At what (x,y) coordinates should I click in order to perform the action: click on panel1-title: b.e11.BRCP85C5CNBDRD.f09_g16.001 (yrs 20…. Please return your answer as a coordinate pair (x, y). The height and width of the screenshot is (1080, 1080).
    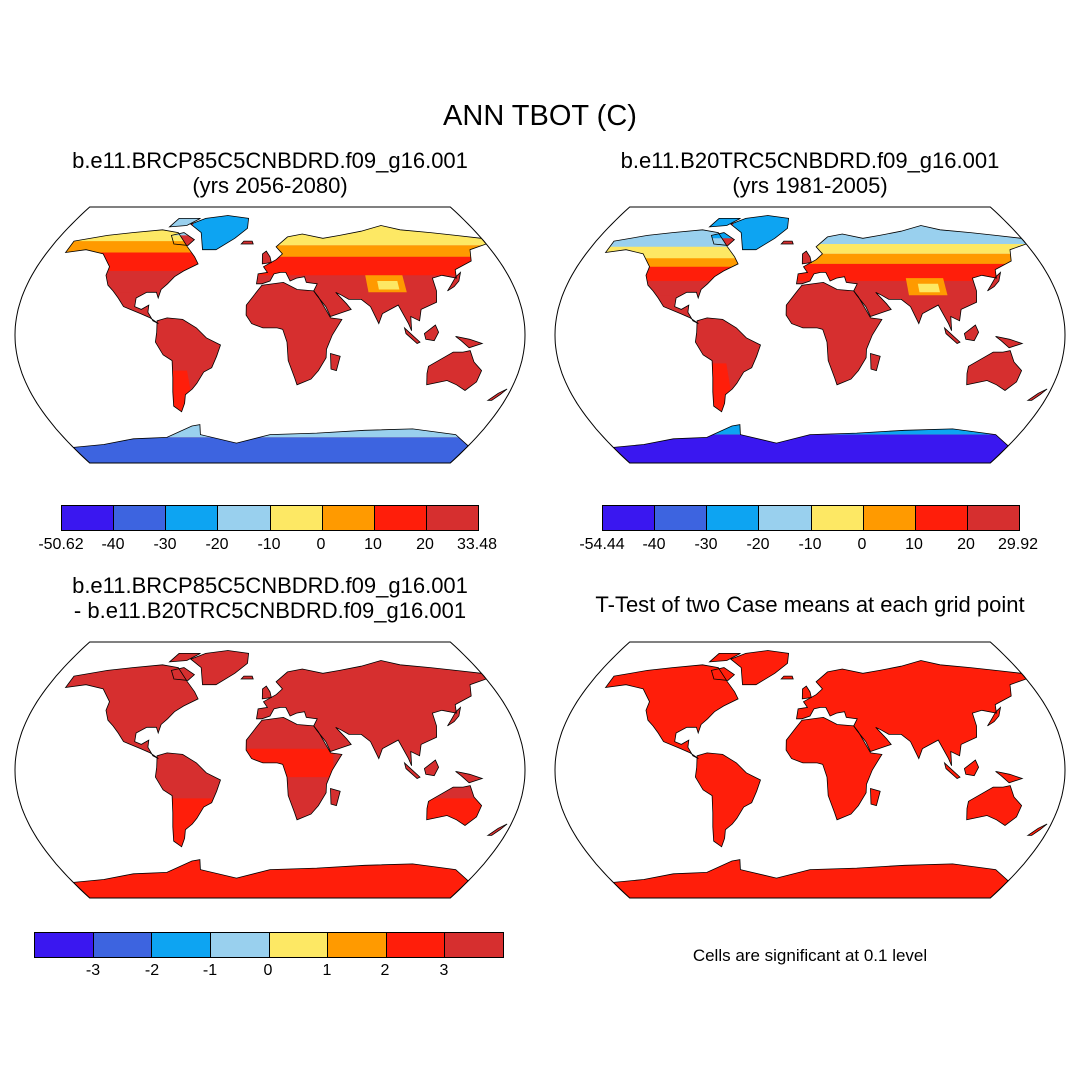
    Looking at the image, I should click on (270, 173).